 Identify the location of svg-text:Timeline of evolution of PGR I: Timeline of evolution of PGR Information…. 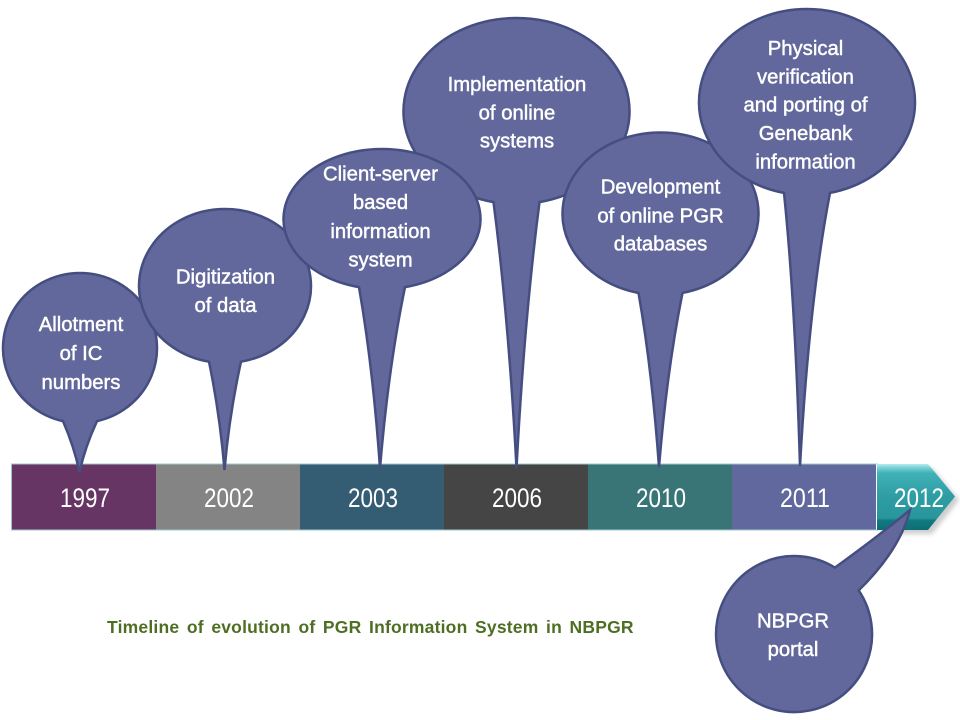
(370, 627).